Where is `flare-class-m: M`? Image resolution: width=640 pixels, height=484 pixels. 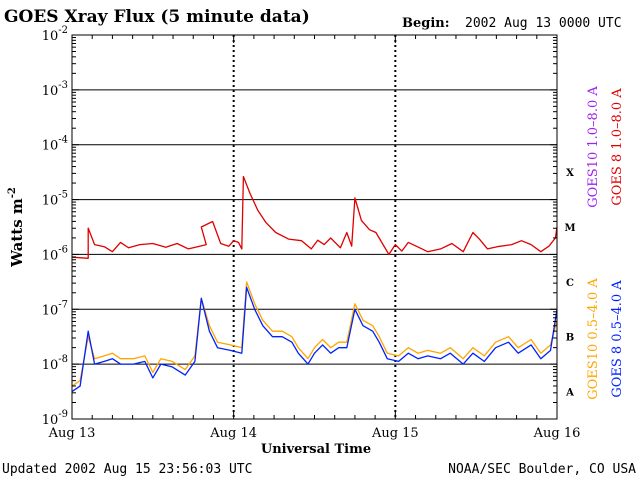
flare-class-m: M is located at coordinates (569, 228).